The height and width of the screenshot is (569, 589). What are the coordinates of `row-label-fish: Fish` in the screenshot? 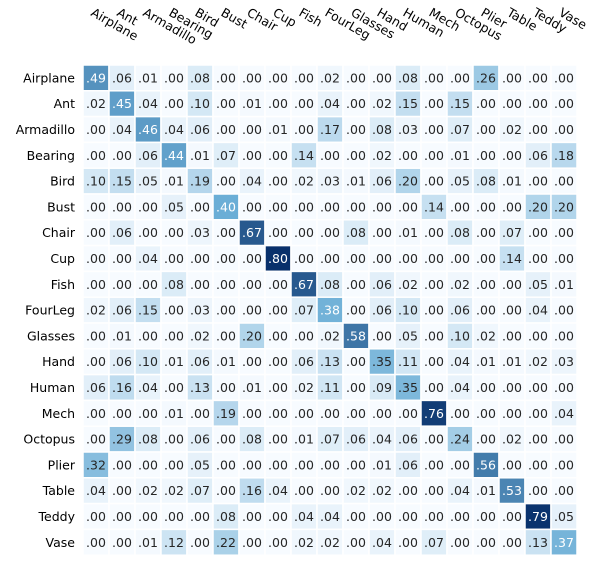 It's located at (63, 284).